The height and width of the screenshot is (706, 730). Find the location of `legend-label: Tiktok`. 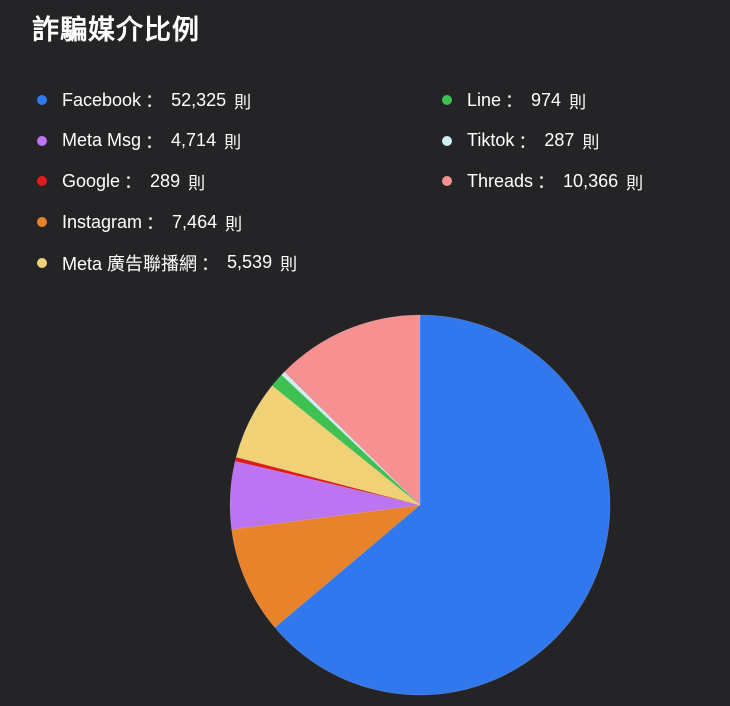

legend-label: Tiktok is located at coordinates (491, 140).